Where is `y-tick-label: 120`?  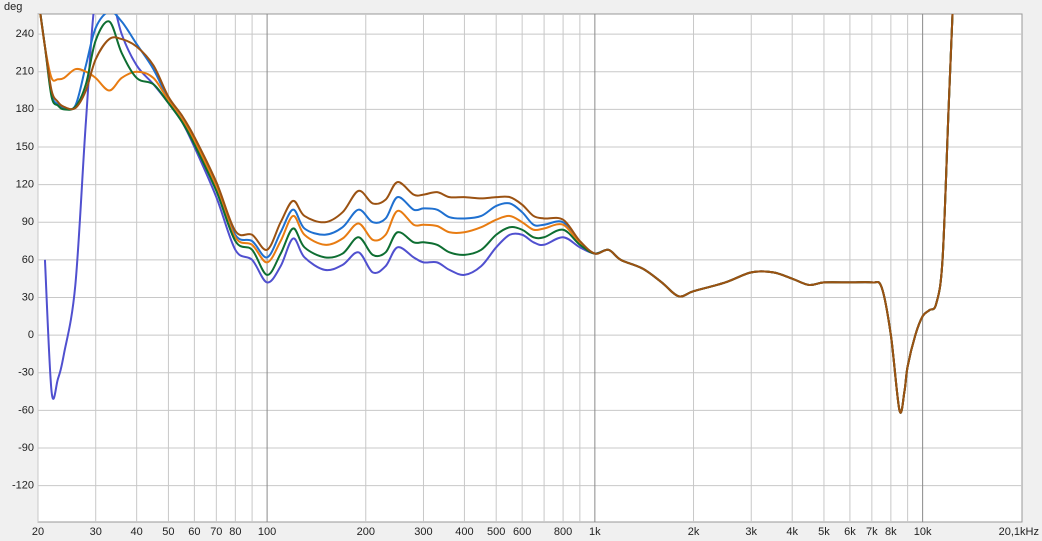 y-tick-label: 120 is located at coordinates (25, 184).